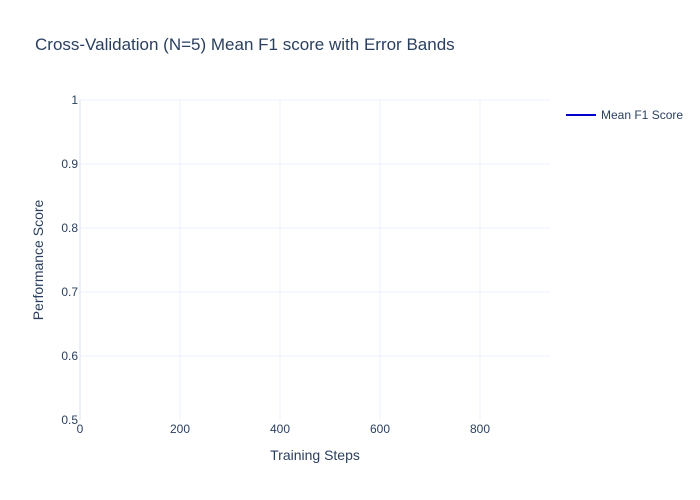 The height and width of the screenshot is (500, 700). I want to click on y-tick-label: 0.7, so click(69, 292).